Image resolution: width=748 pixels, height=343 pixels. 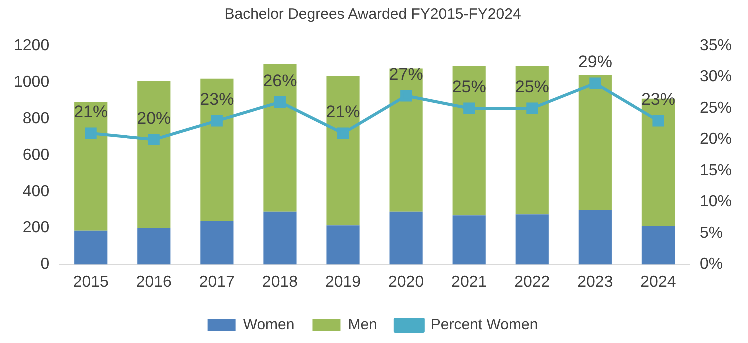 I want to click on x-tick-label: 2022, so click(x=532, y=282).